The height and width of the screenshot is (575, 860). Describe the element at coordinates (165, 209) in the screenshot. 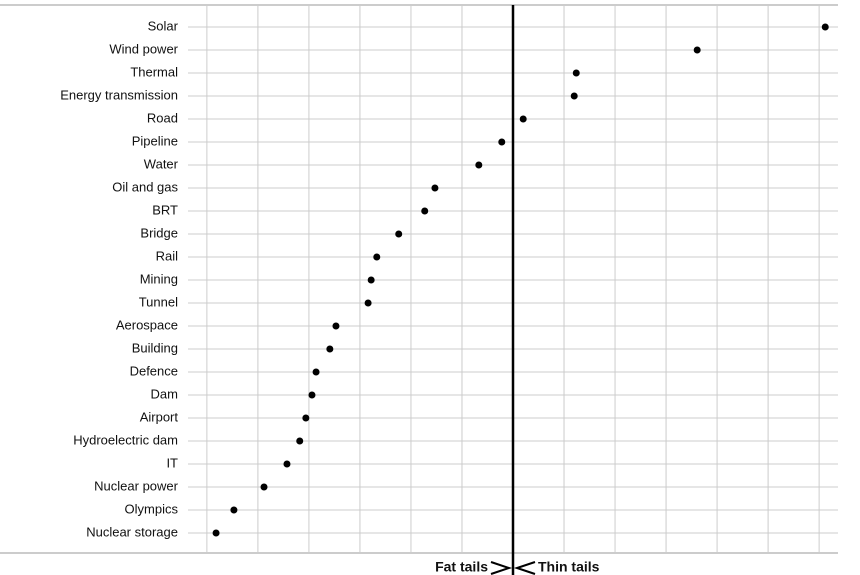

I see `category-label: BRT` at that location.